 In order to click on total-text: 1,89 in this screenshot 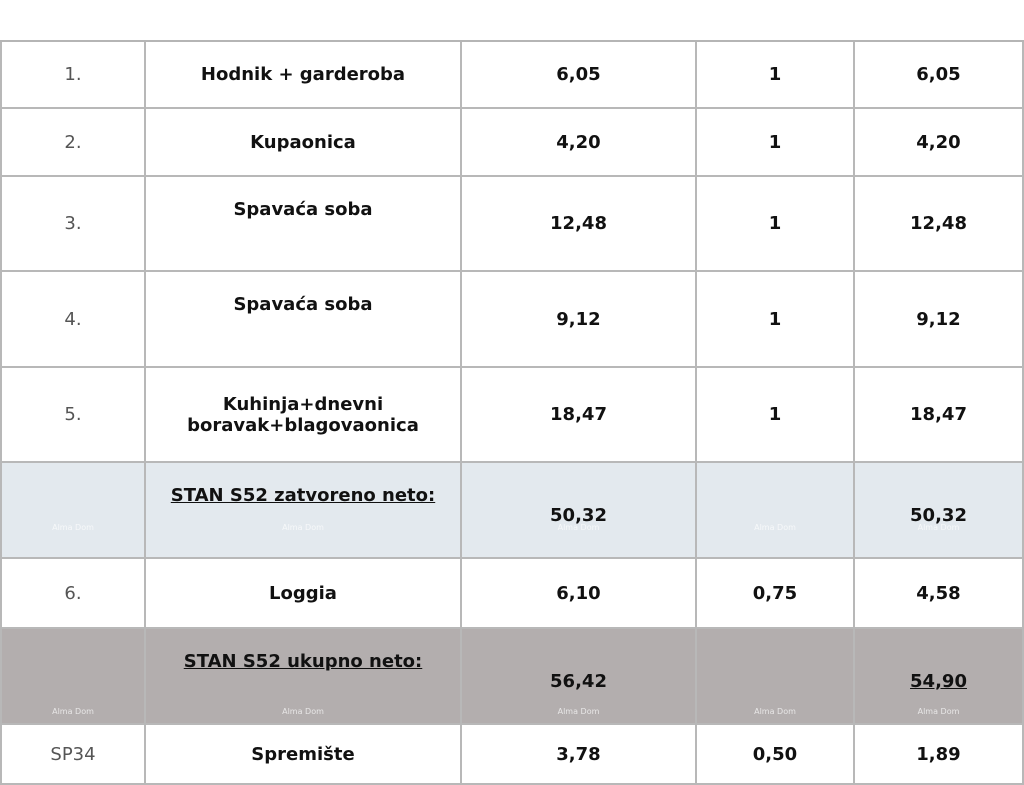, I will do `click(938, 754)`.